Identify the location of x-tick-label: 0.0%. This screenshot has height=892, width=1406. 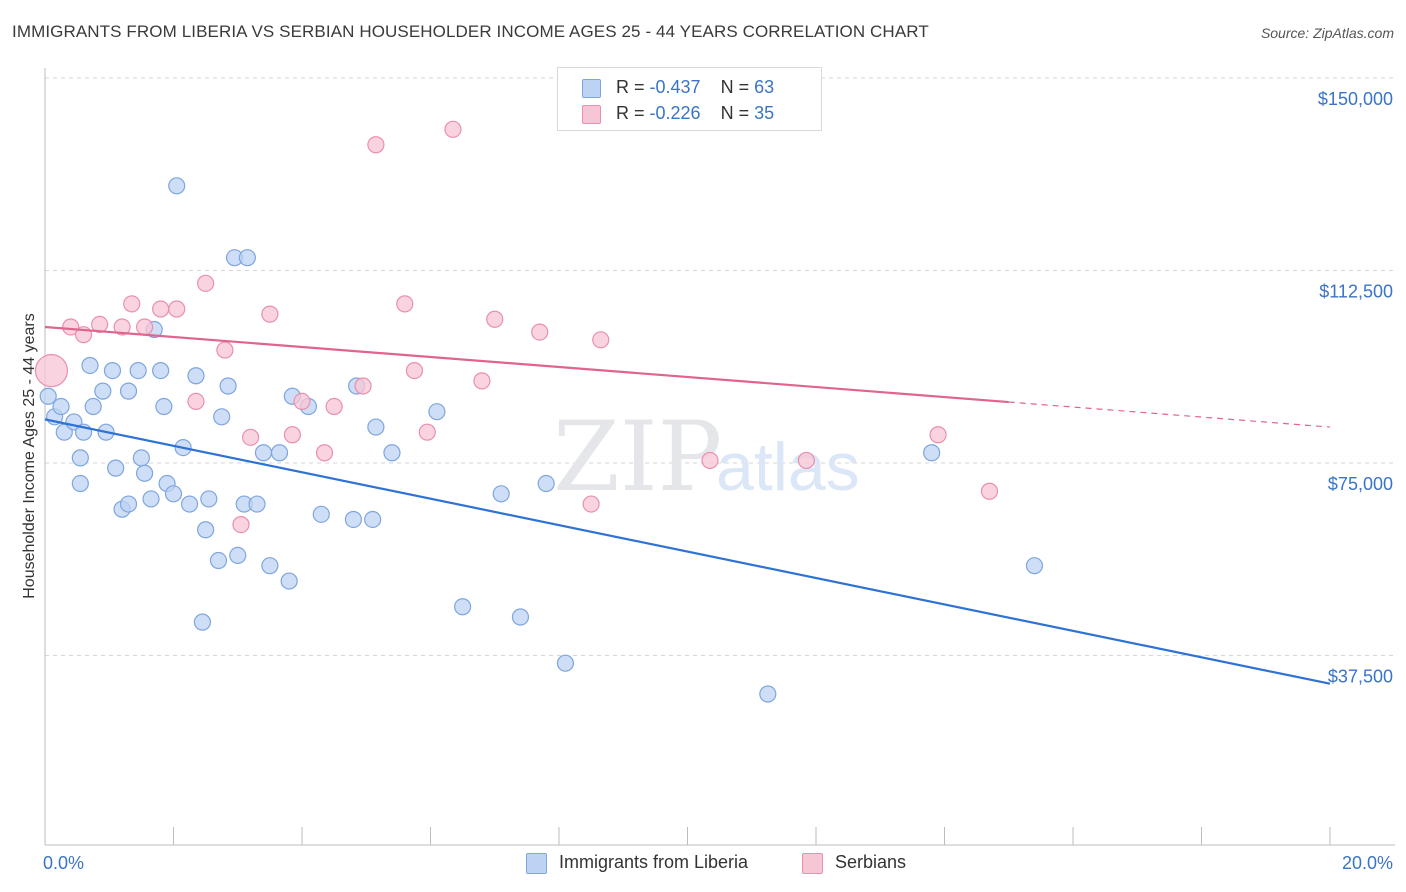
(63, 863).